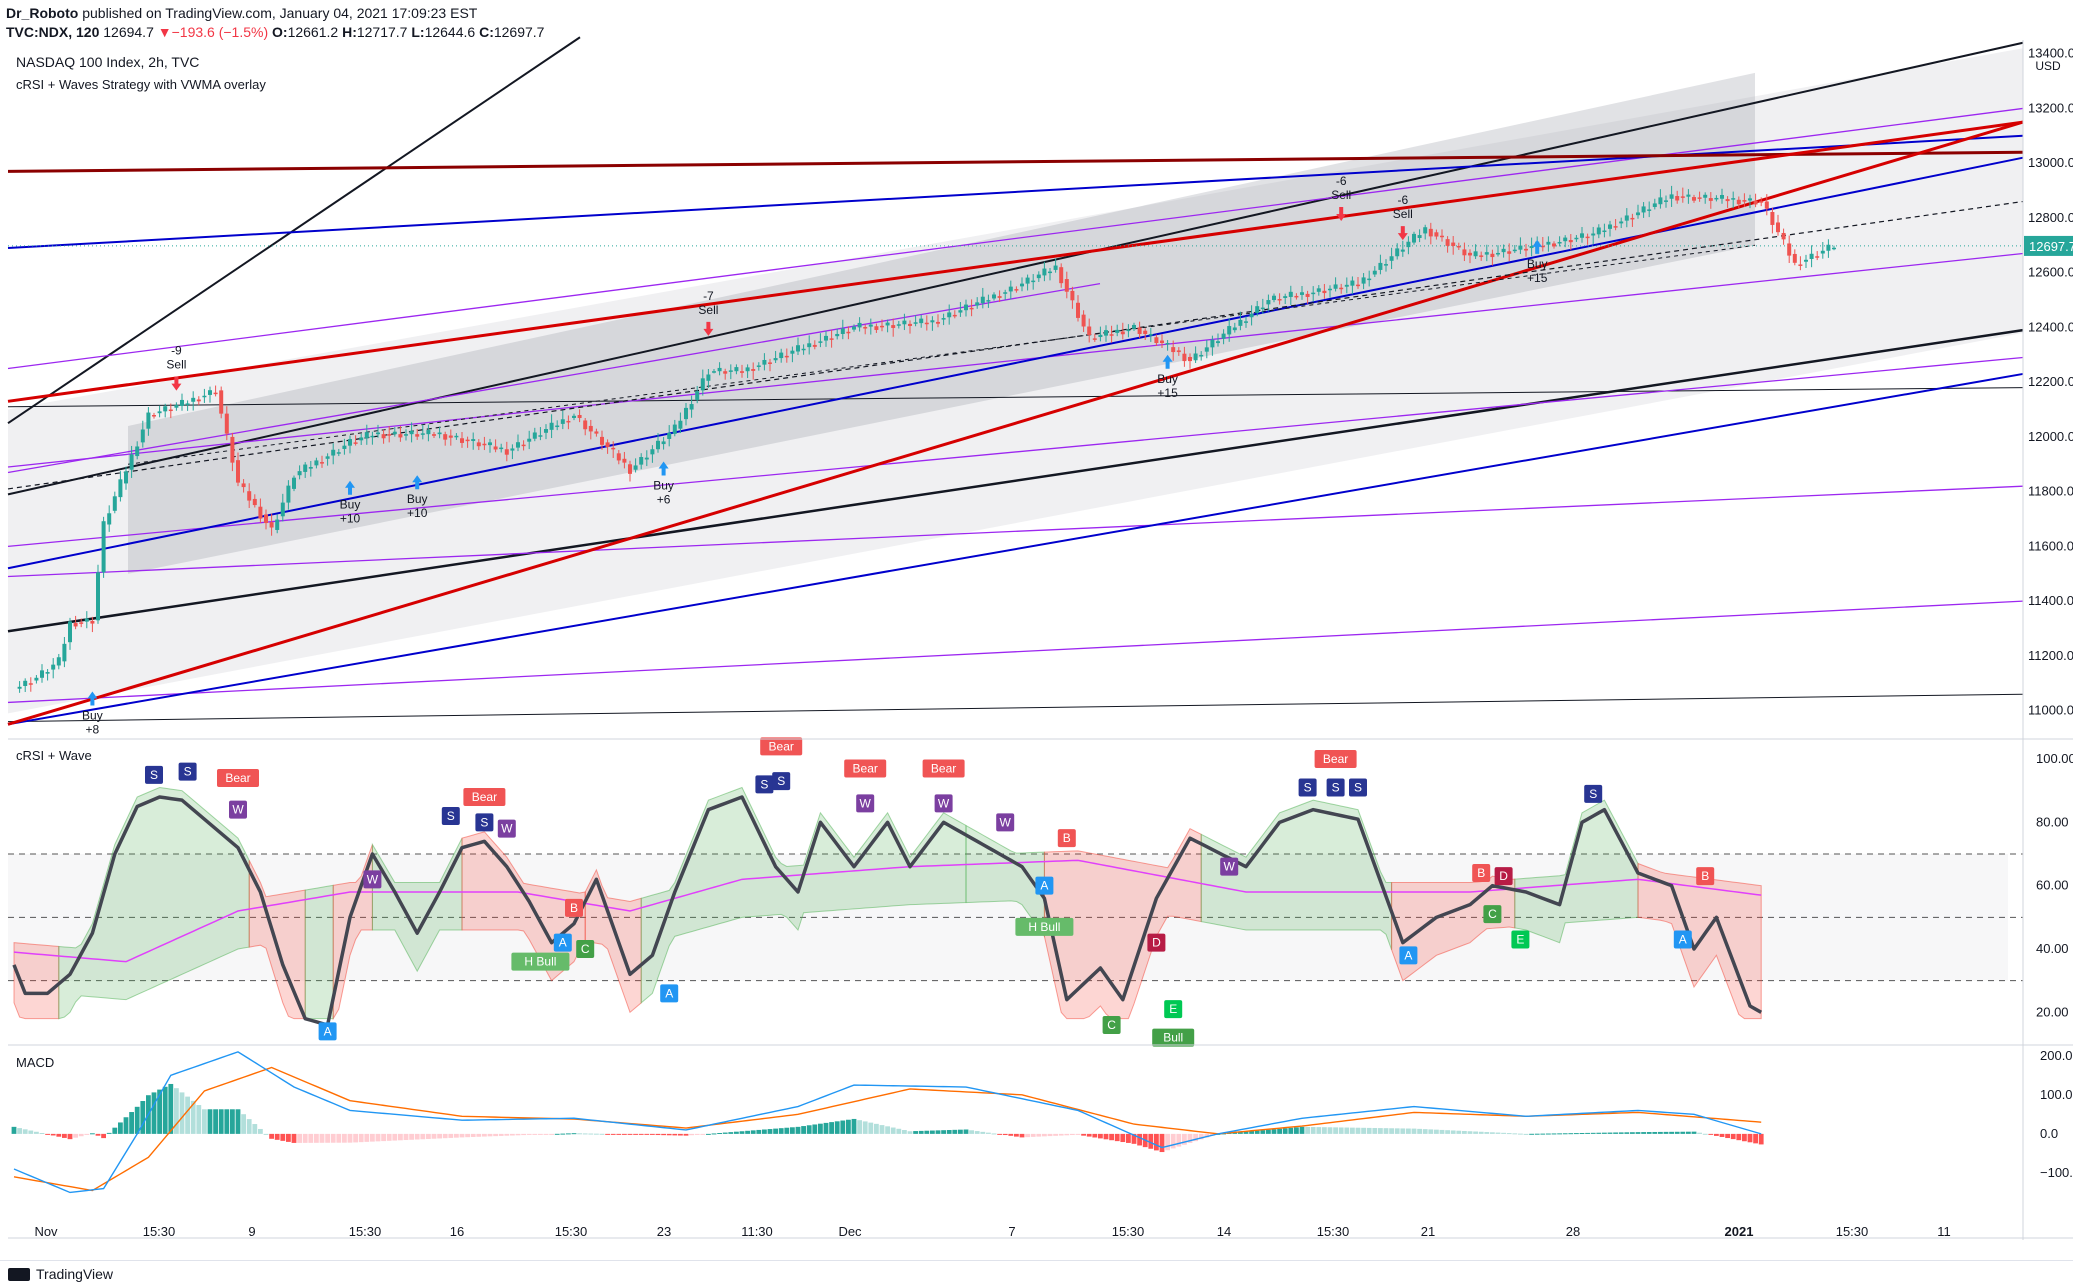 This screenshot has height=1288, width=2073. I want to click on wave-label-text: B, so click(574, 908).